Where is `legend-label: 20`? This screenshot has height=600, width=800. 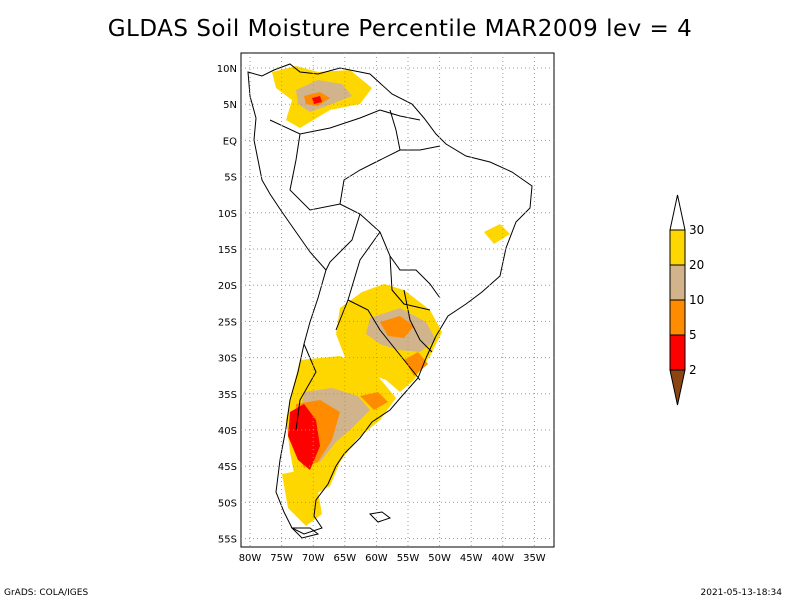
legend-label: 20 is located at coordinates (696, 265).